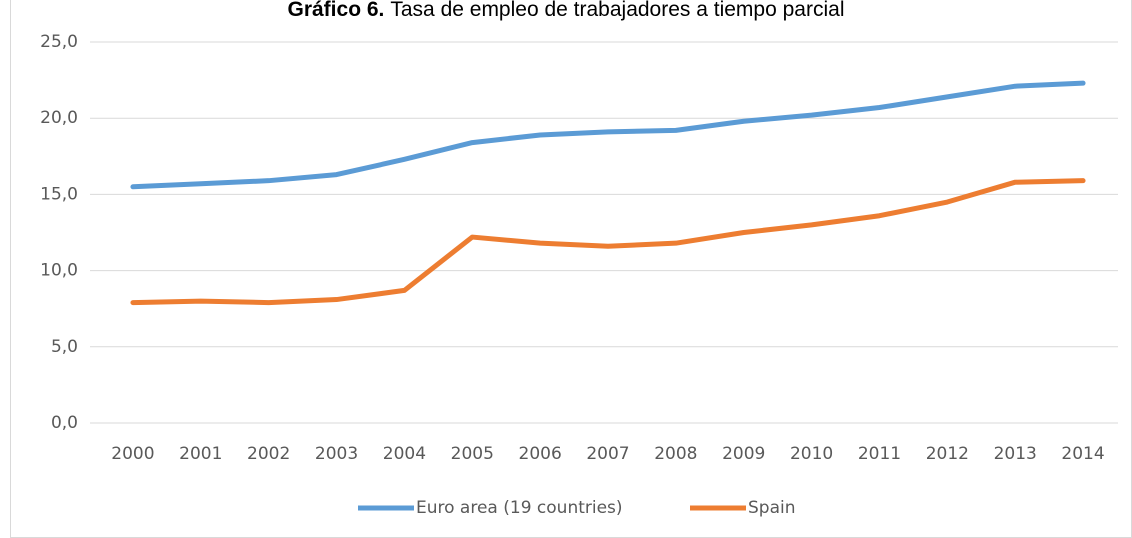  What do you see at coordinates (947, 454) in the screenshot?
I see `x-tick-label: 2012` at bounding box center [947, 454].